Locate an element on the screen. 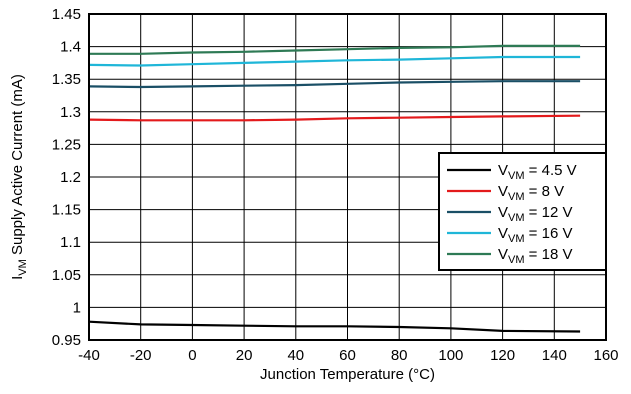 This screenshot has height=394, width=631. x-tick-label: -40 is located at coordinates (89, 355).